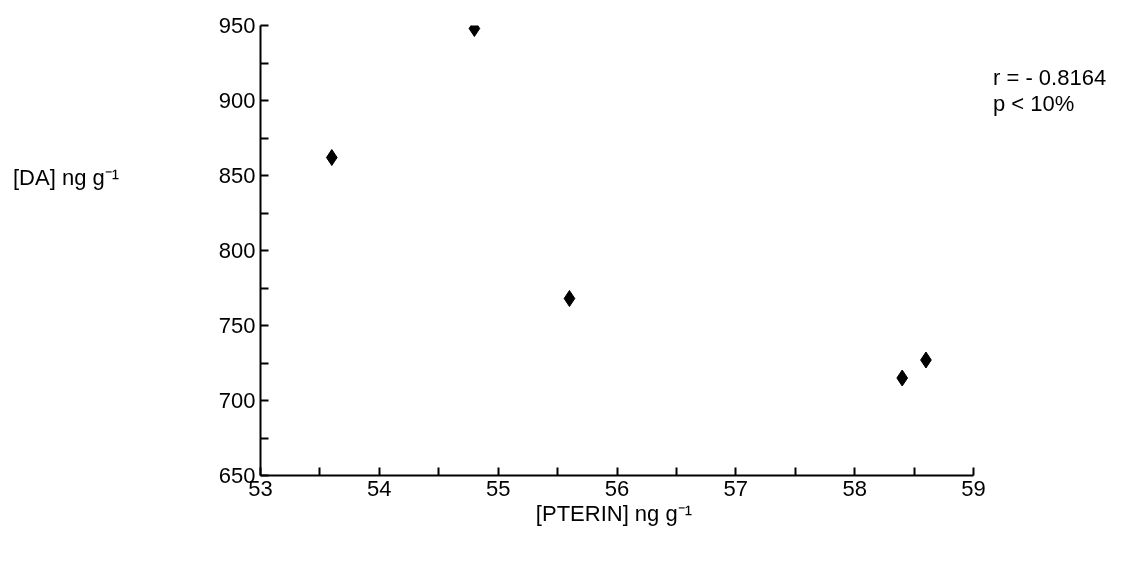 This screenshot has width=1130, height=562. Describe the element at coordinates (854, 488) in the screenshot. I see `x-tick-label: 58` at that location.